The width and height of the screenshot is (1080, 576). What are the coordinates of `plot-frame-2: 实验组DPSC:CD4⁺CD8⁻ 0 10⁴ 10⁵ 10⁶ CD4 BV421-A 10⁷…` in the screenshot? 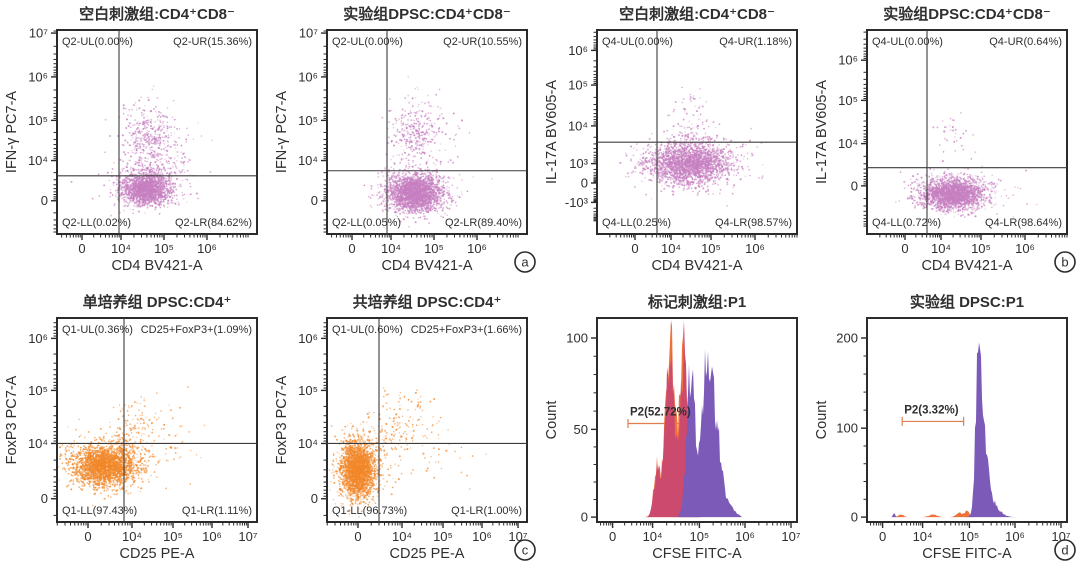 It's located at (405, 139).